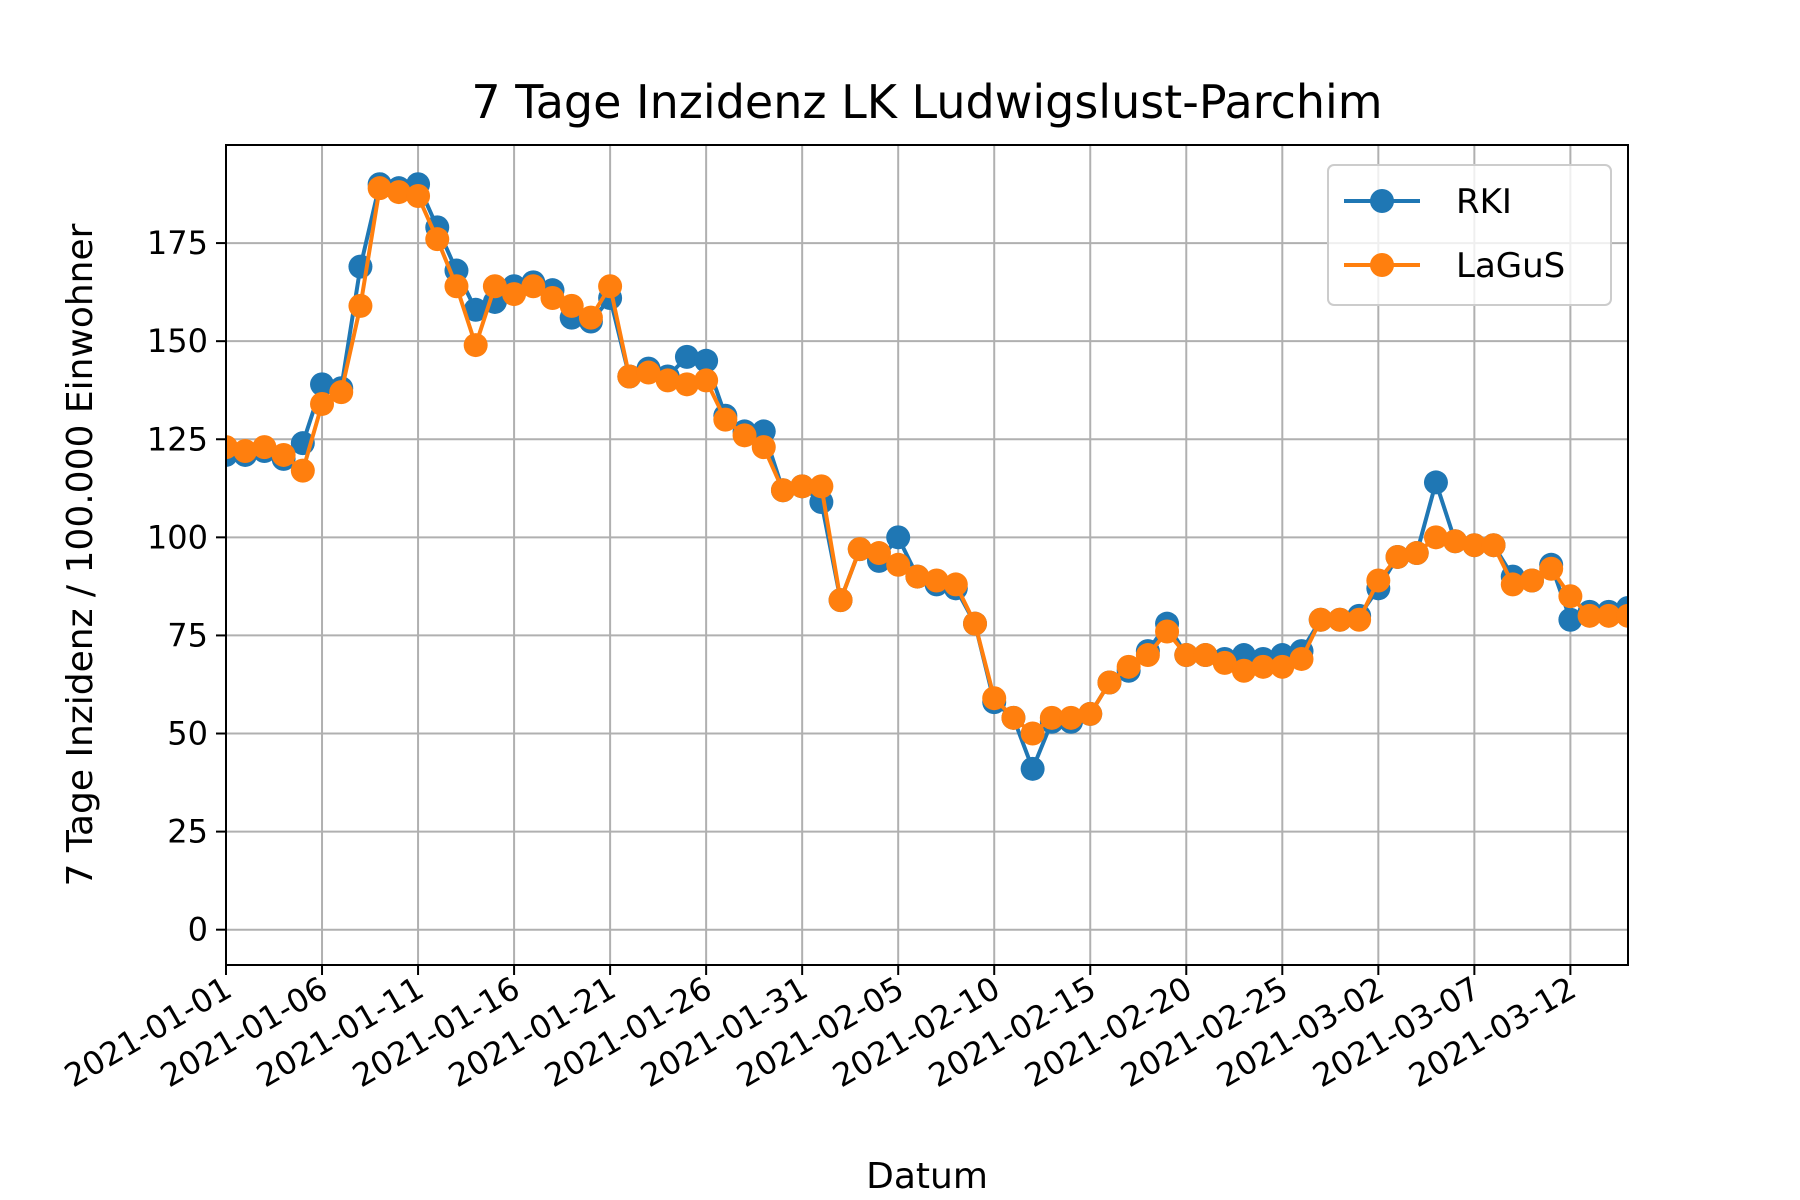  What do you see at coordinates (187, 734) in the screenshot?
I see `y-tick-label: 50` at bounding box center [187, 734].